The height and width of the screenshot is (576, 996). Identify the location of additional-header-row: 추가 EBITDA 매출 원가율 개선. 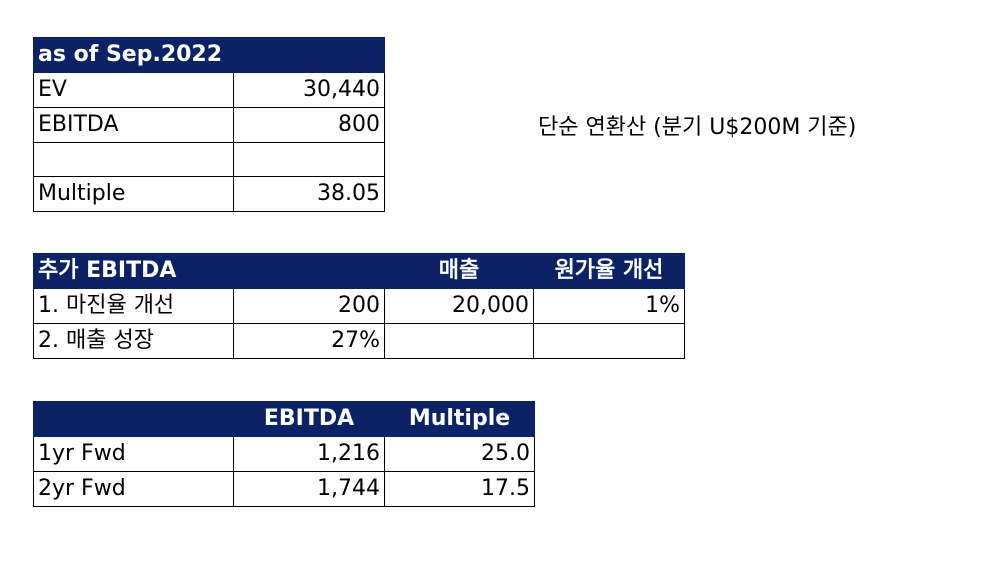
(359, 271).